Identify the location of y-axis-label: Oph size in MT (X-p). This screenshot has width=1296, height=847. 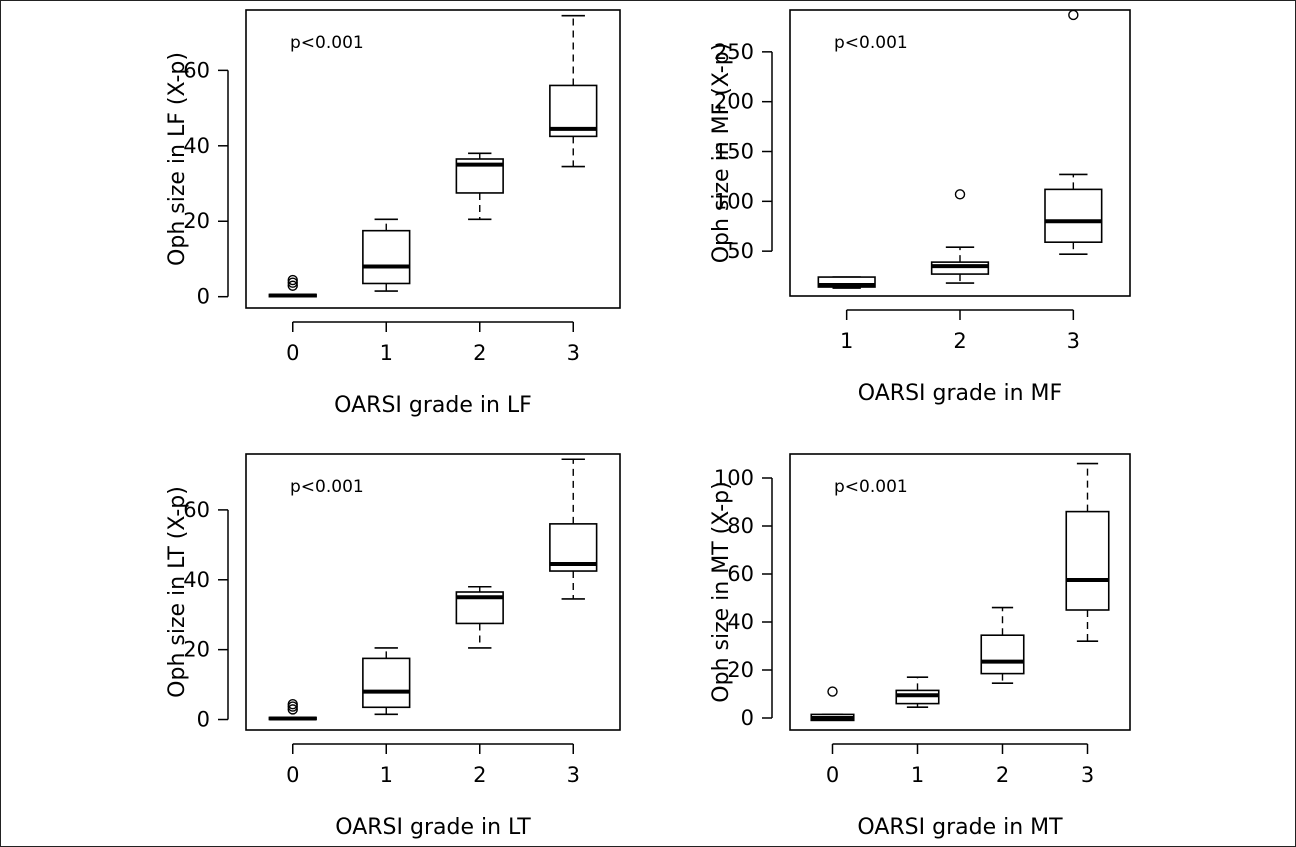
(721, 591).